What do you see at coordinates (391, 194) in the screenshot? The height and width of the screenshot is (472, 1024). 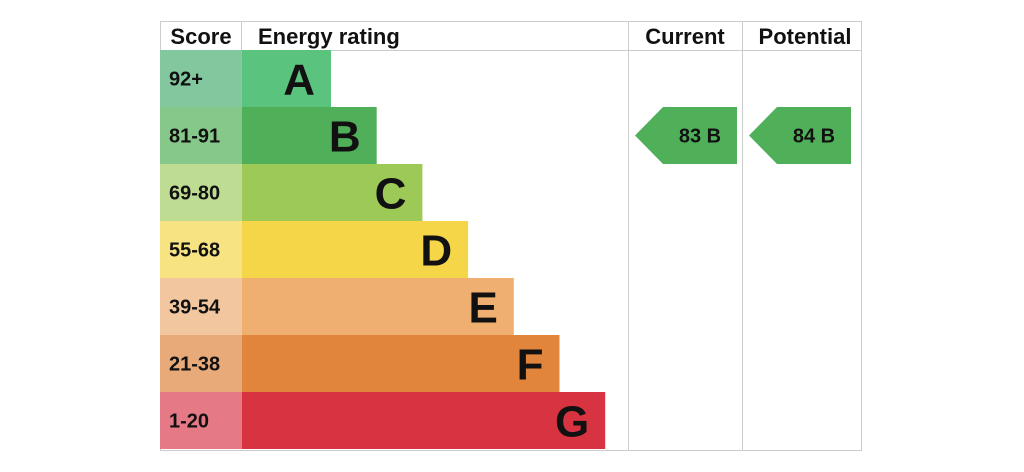 I see `rating-letter-c: C` at bounding box center [391, 194].